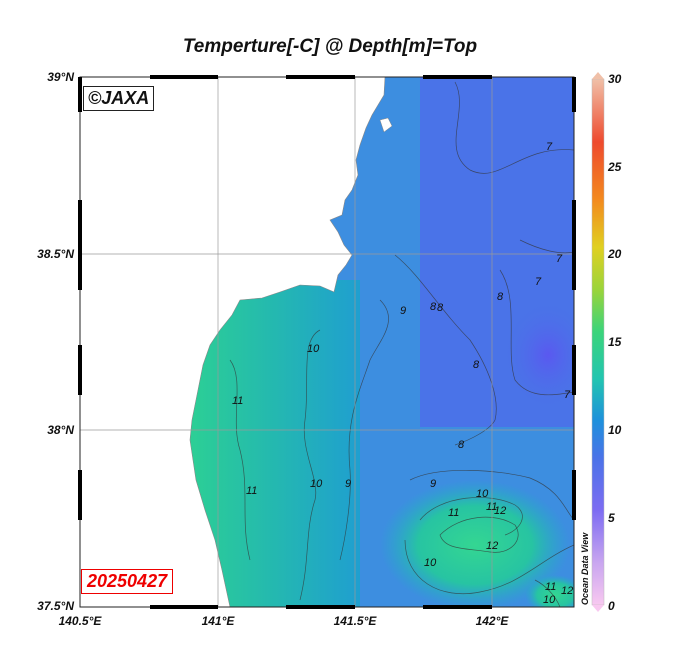  I want to click on jaxa-watermark: ©JAXA, so click(119, 98).